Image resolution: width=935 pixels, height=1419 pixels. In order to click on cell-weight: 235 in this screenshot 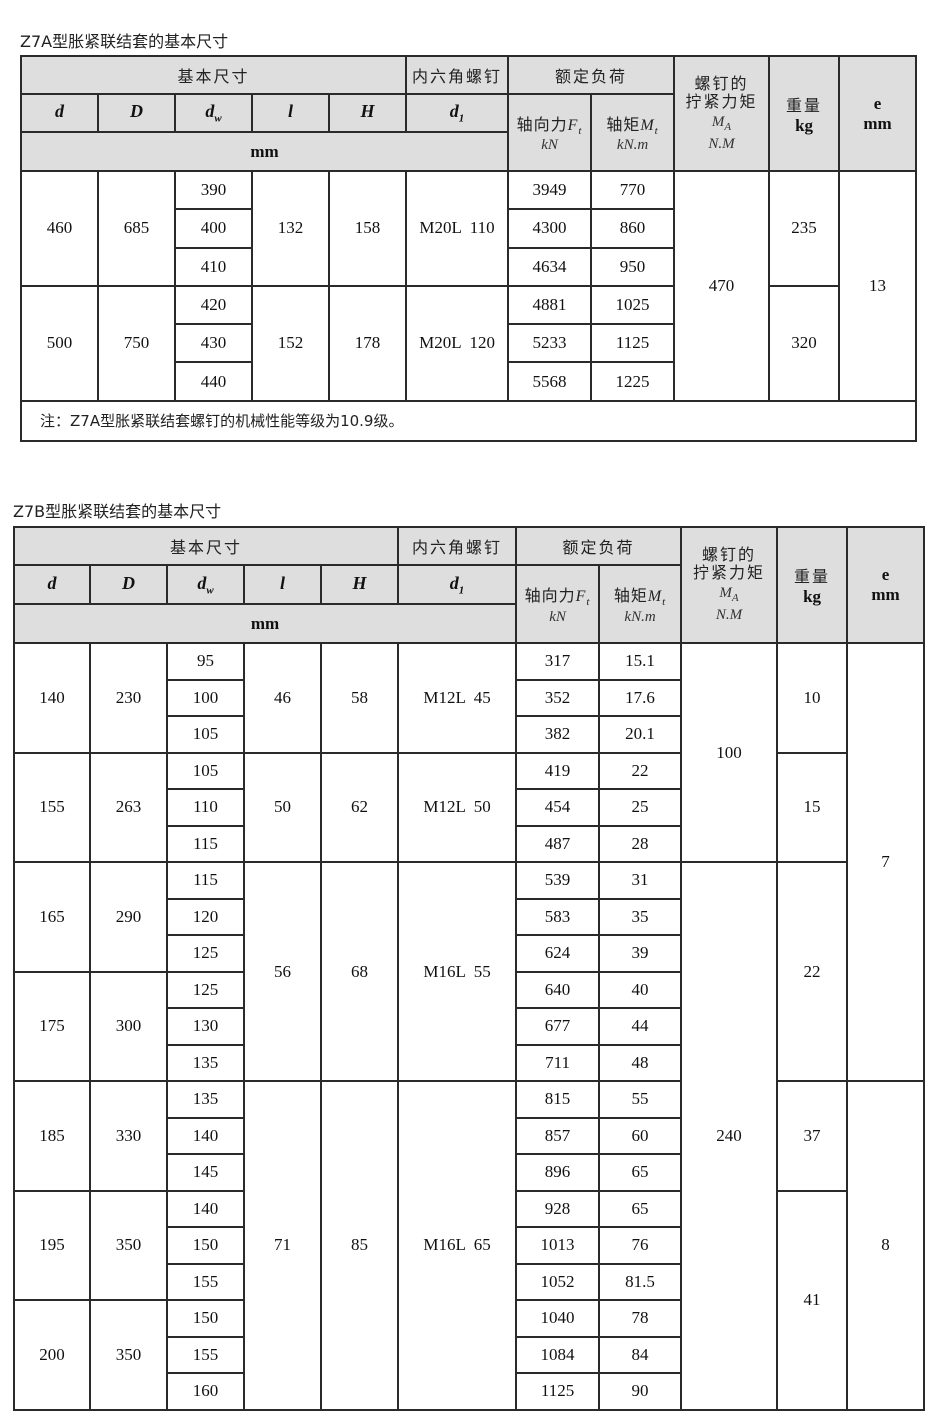, I will do `click(804, 228)`.